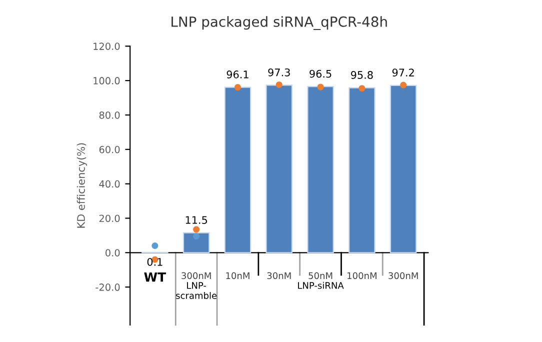  What do you see at coordinates (154, 262) in the screenshot?
I see `data-label: 0.1` at bounding box center [154, 262].